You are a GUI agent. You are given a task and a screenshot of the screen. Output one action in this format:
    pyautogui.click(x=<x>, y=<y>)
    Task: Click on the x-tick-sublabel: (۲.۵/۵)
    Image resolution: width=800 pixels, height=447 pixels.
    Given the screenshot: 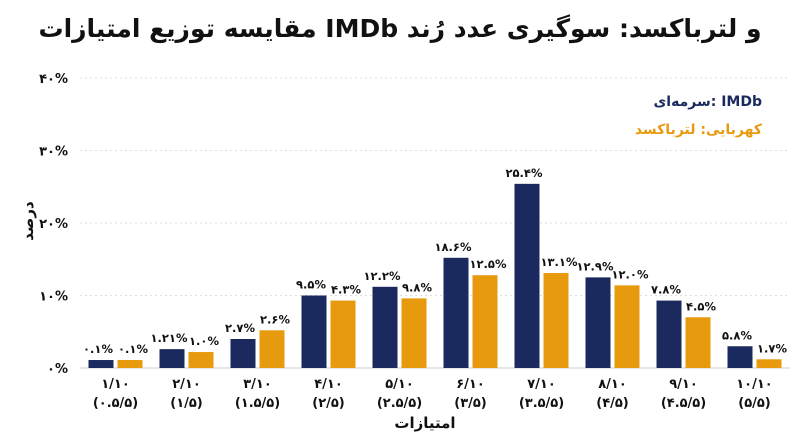 What is the action you would take?
    pyautogui.click(x=399, y=403)
    